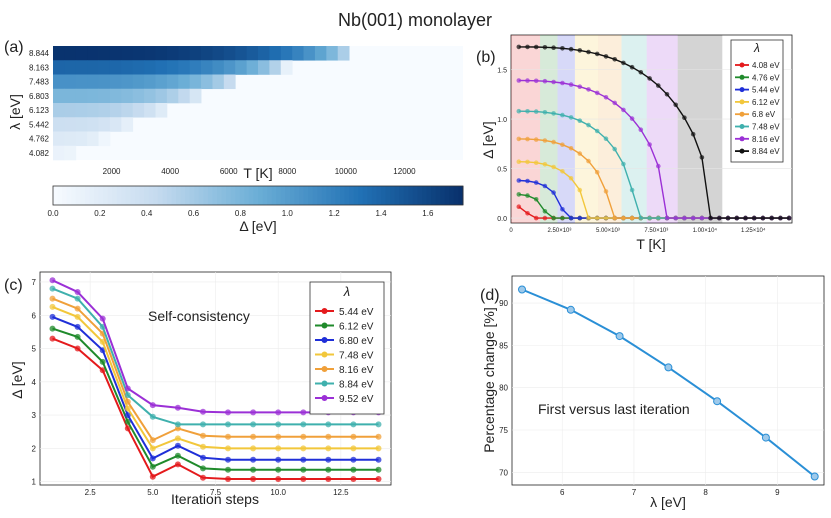 Image resolution: width=831 pixels, height=518 pixels. I want to click on y-tick-b: 1.0, so click(502, 120).